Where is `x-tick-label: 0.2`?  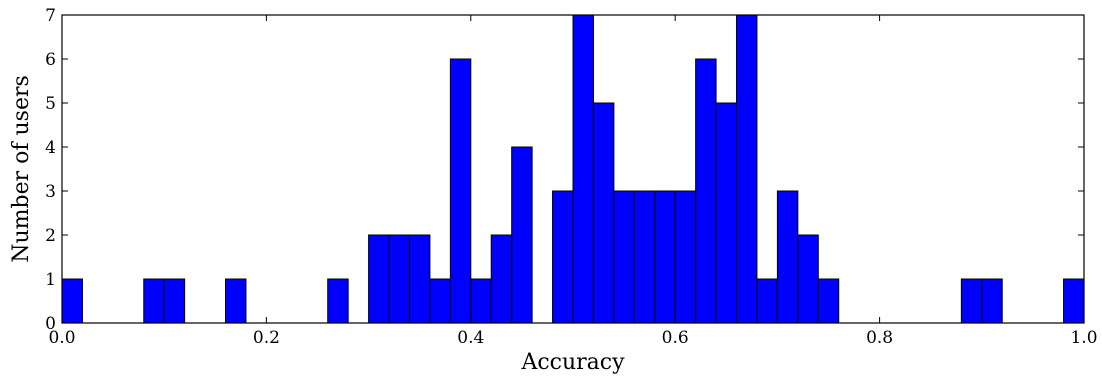
x-tick-label: 0.2 is located at coordinates (266, 338).